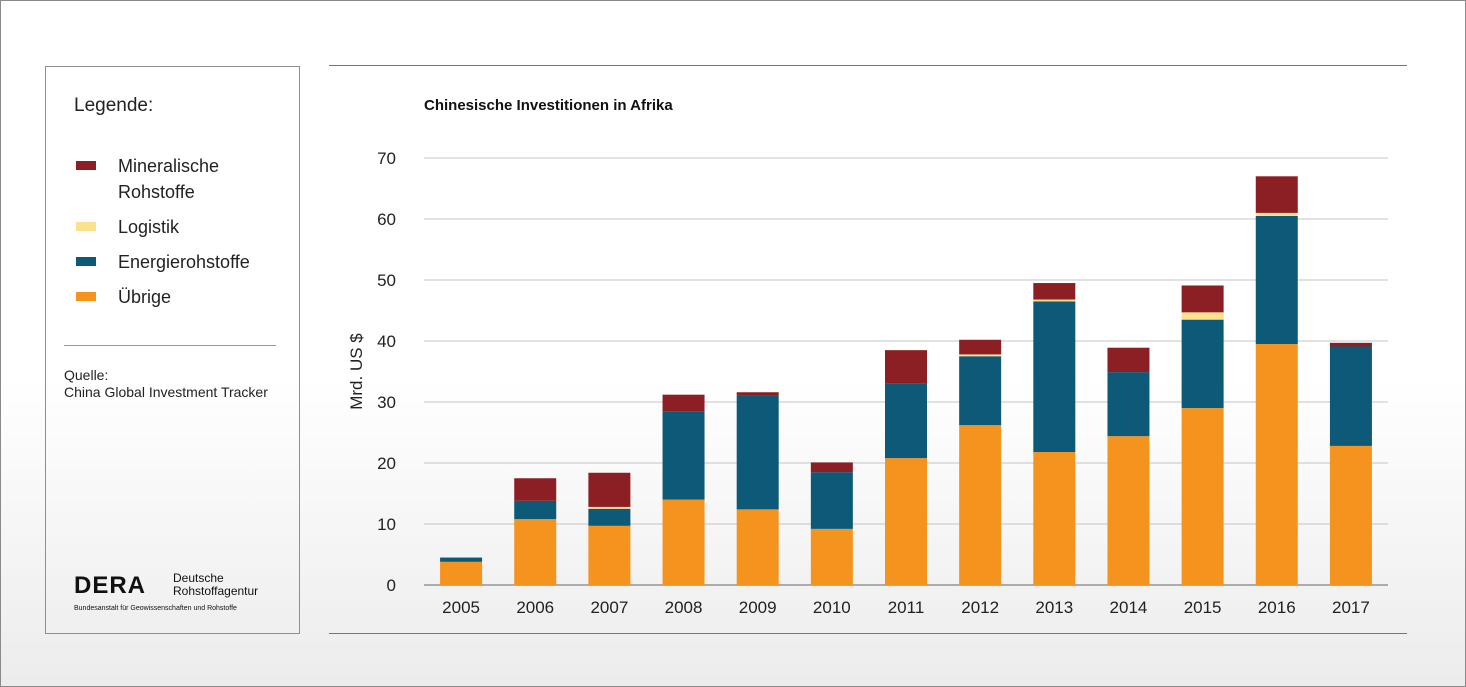  What do you see at coordinates (684, 607) in the screenshot?
I see `x-tick-label-2008: 2008` at bounding box center [684, 607].